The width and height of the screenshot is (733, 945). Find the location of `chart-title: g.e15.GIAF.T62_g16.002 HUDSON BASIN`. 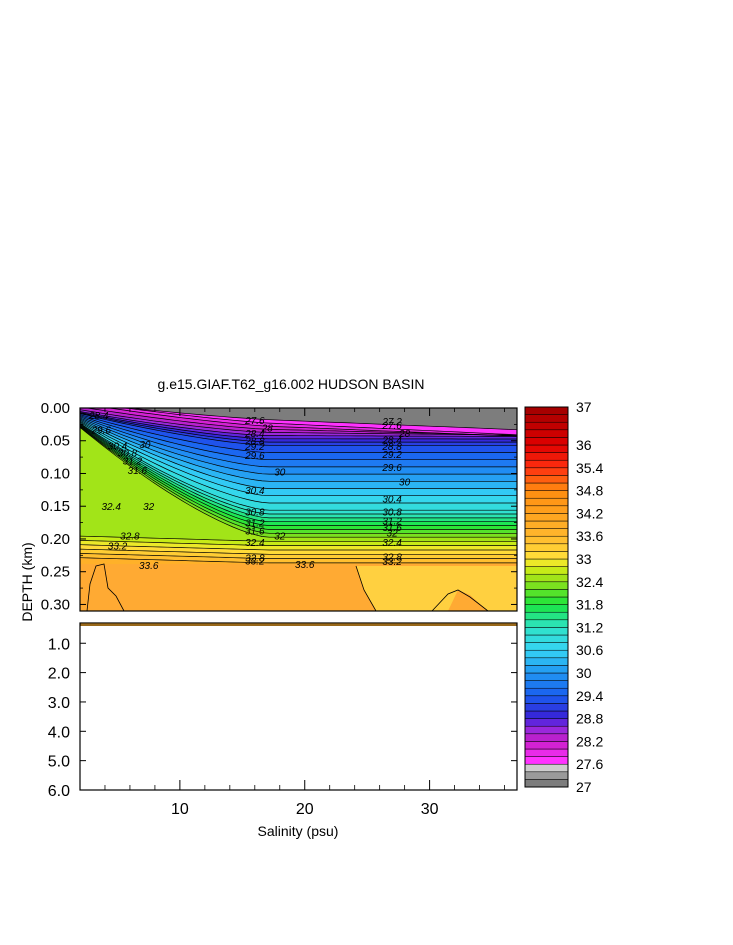

chart-title: g.e15.GIAF.T62_g16.002 HUDSON BASIN is located at coordinates (291, 384).